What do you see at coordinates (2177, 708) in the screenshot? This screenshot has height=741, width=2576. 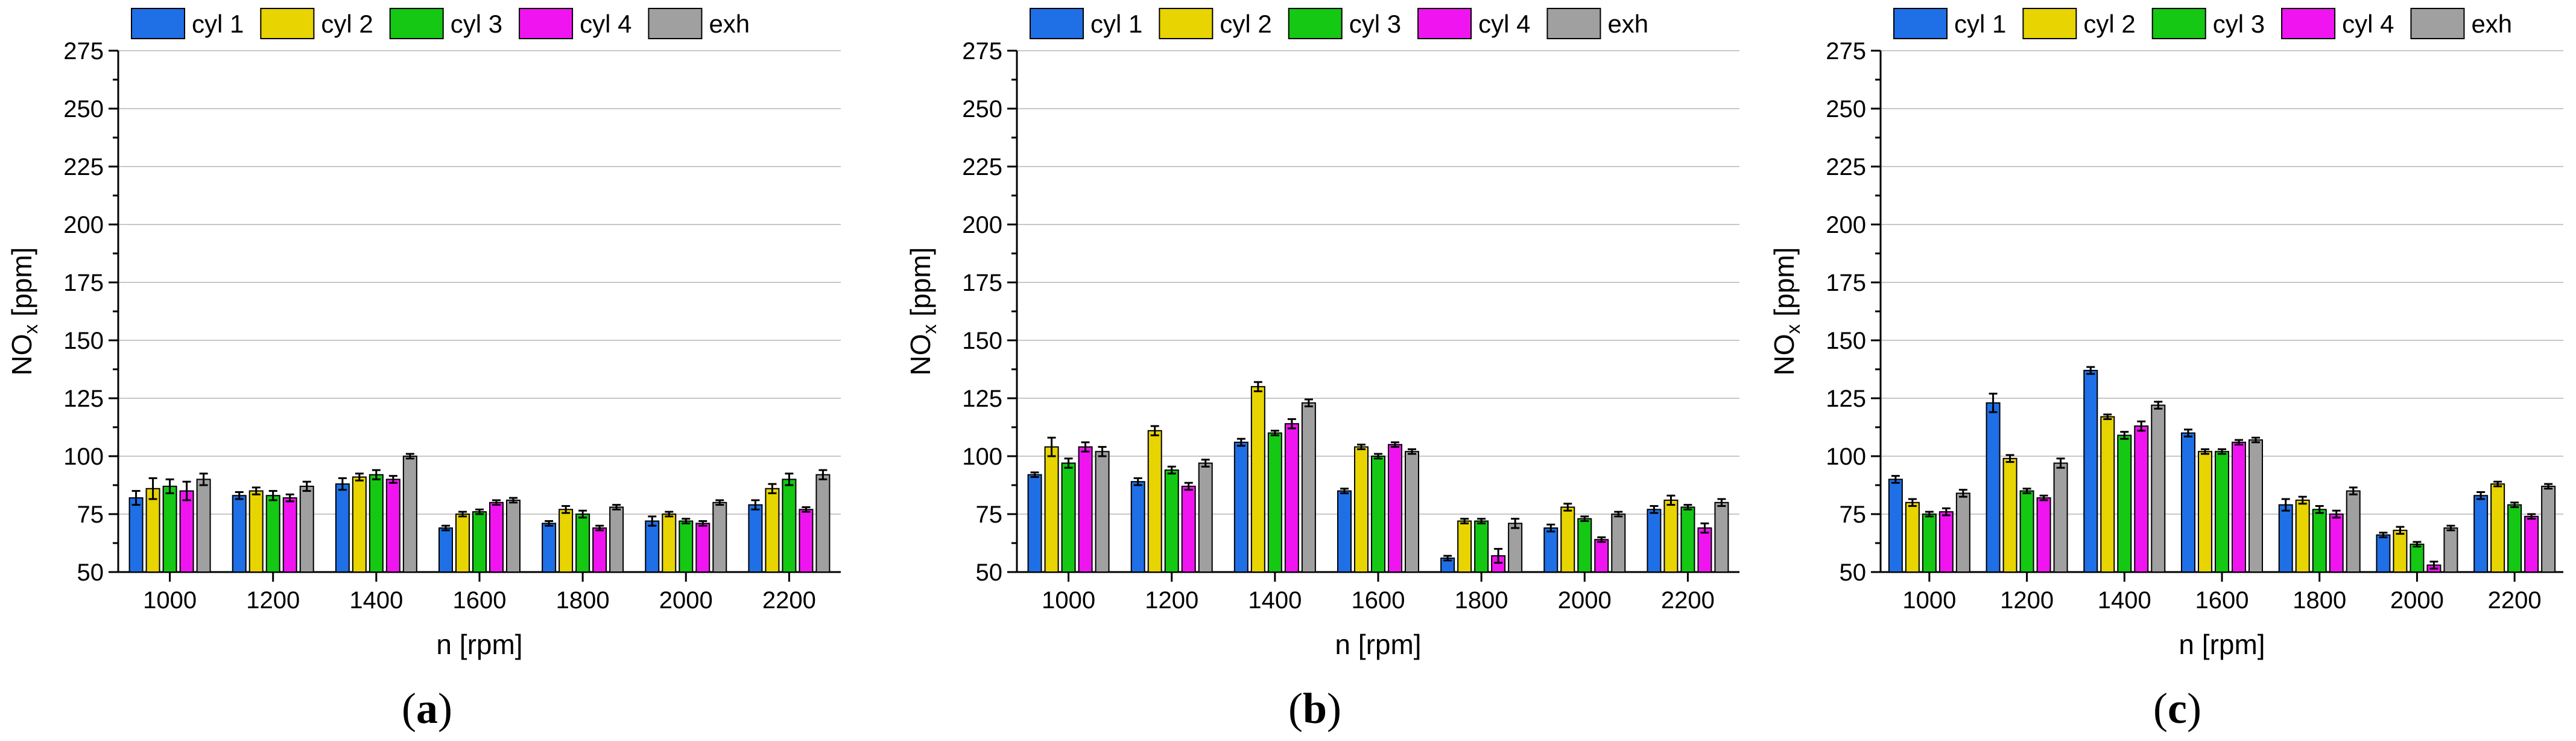 I see `panel-label: (c)` at bounding box center [2177, 708].